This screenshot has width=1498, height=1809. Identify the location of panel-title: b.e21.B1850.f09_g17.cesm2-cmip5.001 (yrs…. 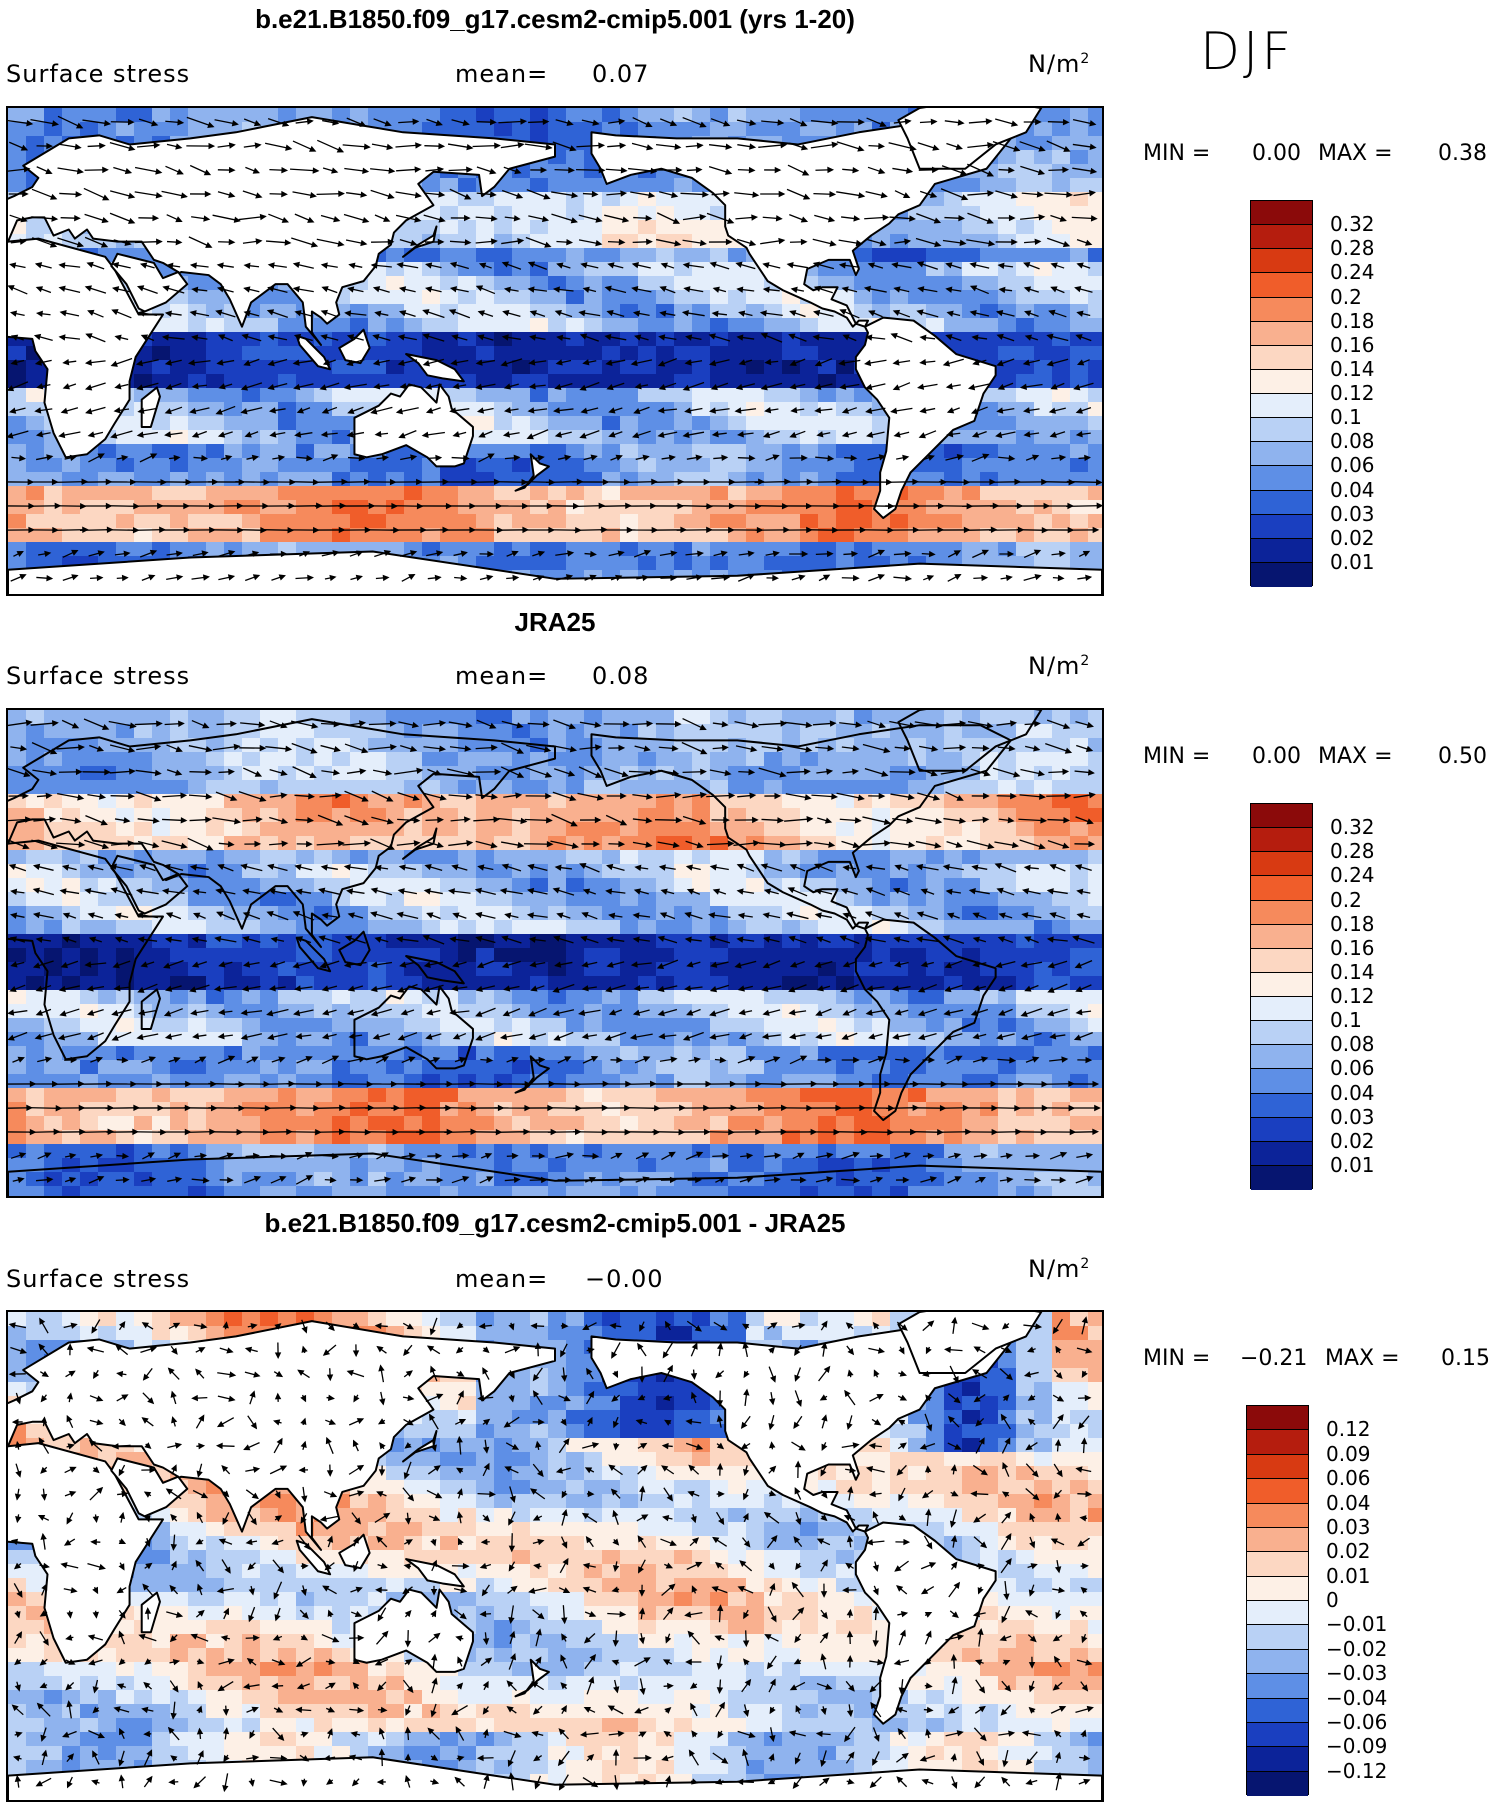
(555, 19).